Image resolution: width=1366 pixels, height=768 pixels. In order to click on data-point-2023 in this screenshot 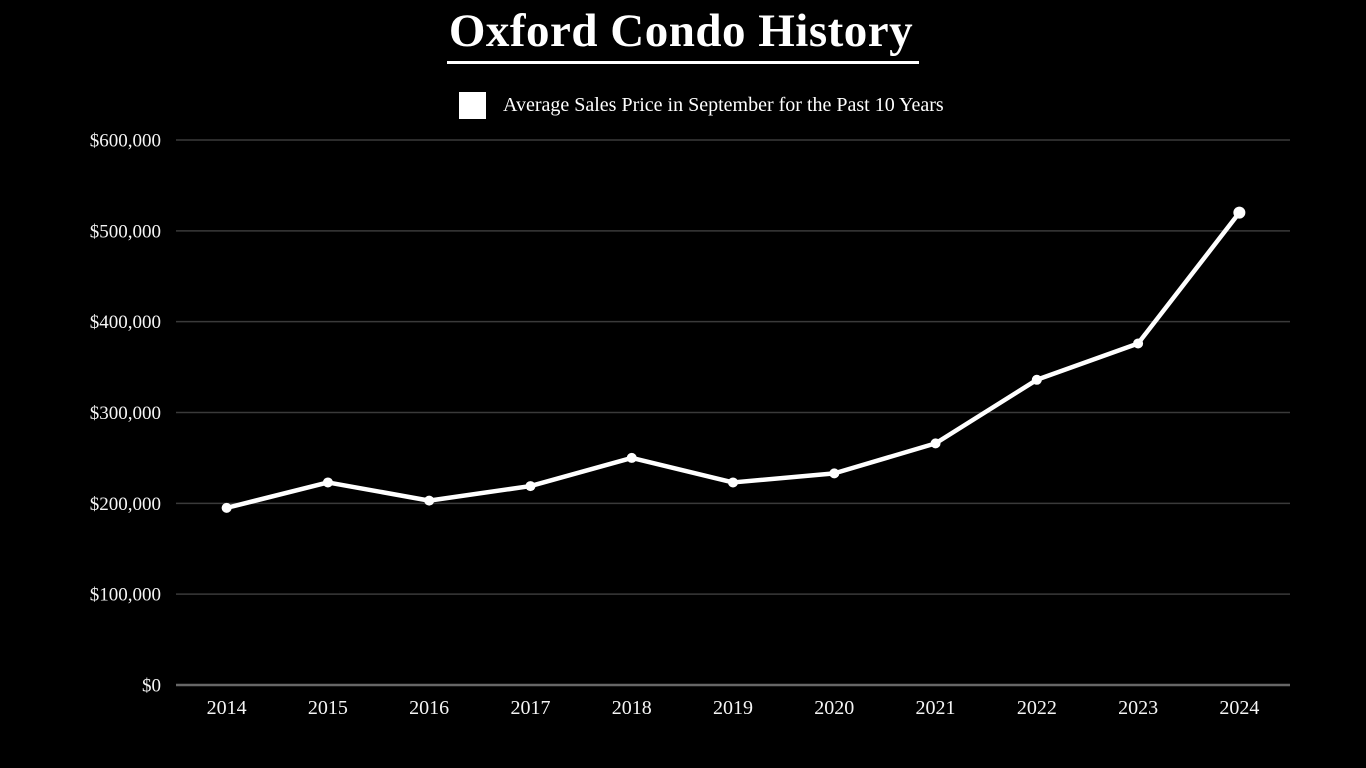, I will do `click(1138, 343)`.